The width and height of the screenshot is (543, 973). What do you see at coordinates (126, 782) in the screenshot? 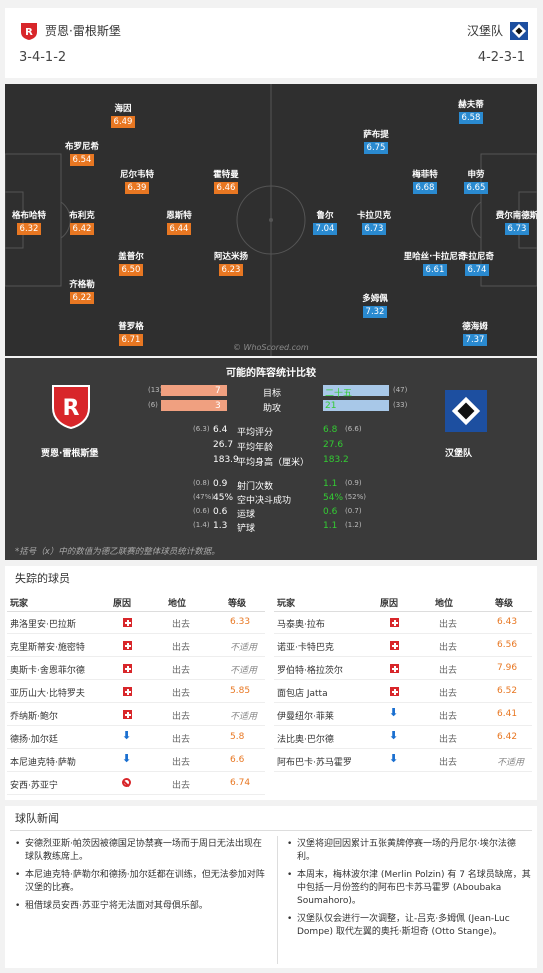
I see `suspension-icon` at bounding box center [126, 782].